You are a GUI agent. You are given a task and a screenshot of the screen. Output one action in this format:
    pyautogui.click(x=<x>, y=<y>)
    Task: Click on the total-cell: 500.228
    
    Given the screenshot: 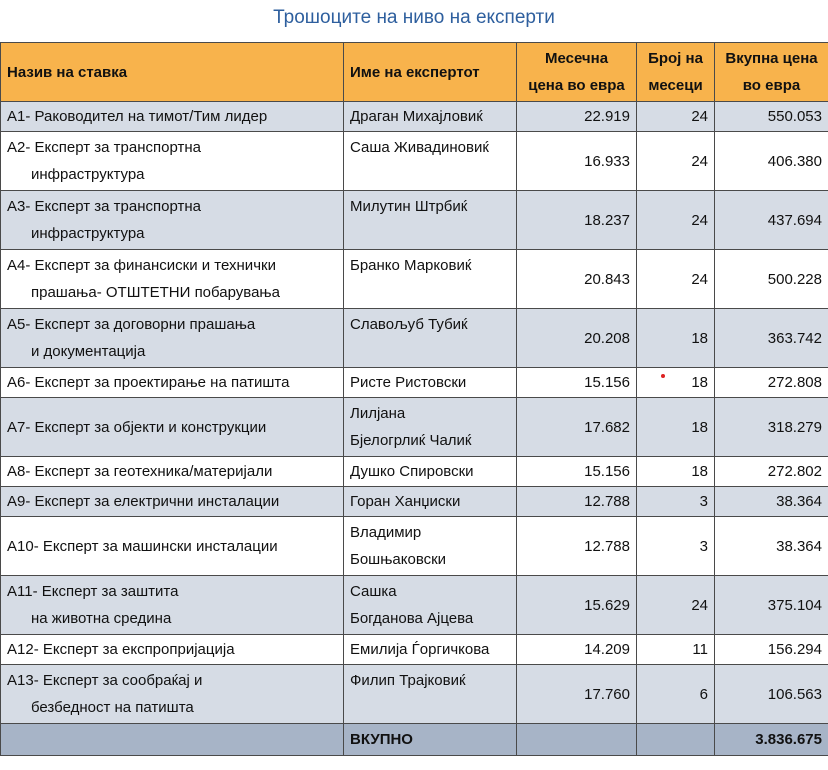 What is the action you would take?
    pyautogui.click(x=771, y=279)
    